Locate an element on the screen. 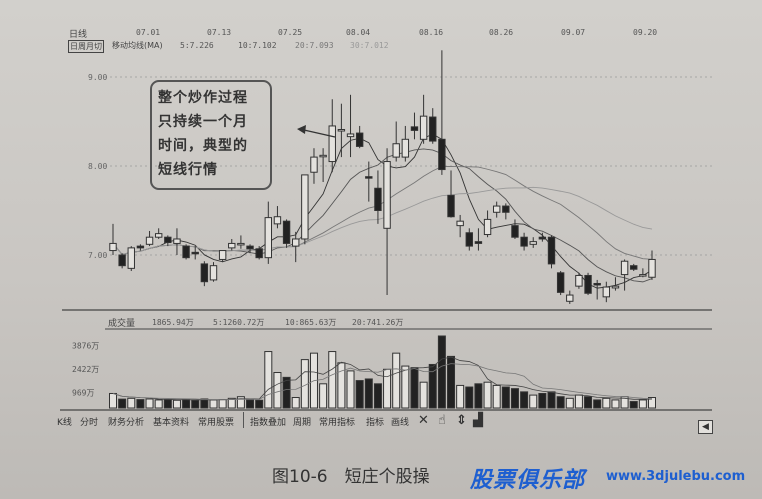 Image resolution: width=762 pixels, height=499 pixels. volume-ma20: 20:741.26万 is located at coordinates (378, 322).